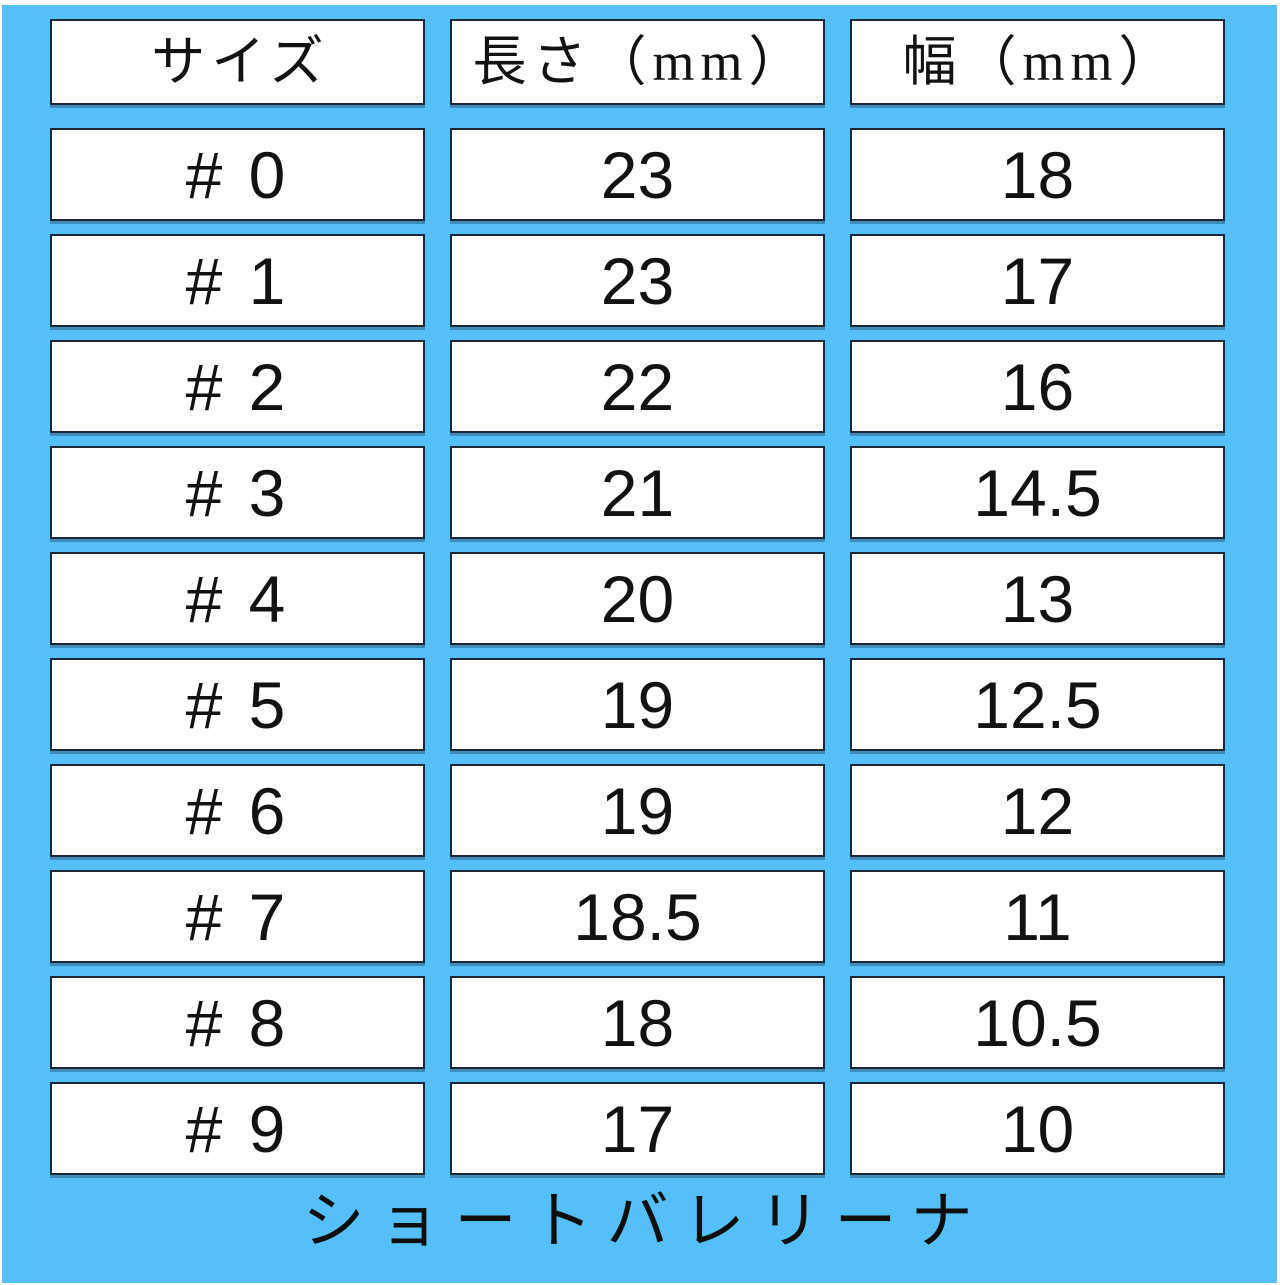 The image size is (1280, 1285). Describe the element at coordinates (637, 62) in the screenshot. I see `header-cell-length: 長さ（mm）` at that location.